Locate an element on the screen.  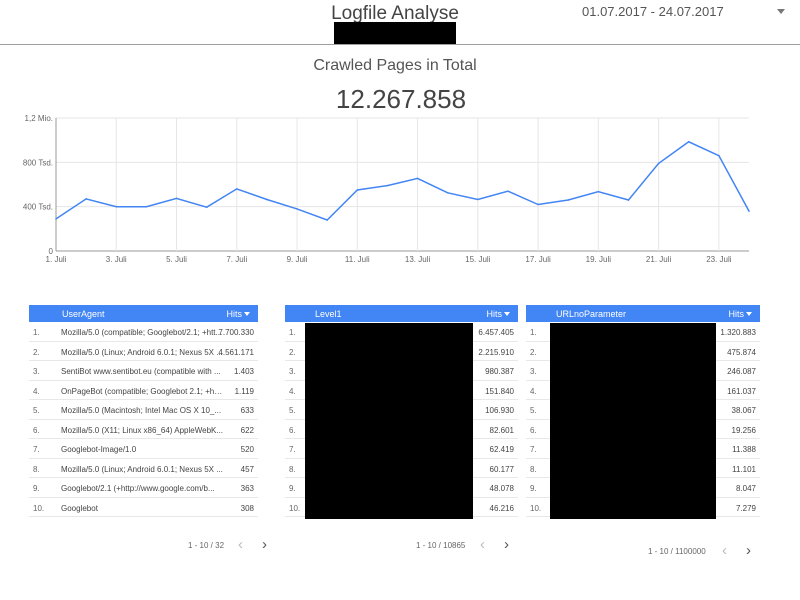
column-header-useragent: UserAgent is located at coordinates (83, 314).